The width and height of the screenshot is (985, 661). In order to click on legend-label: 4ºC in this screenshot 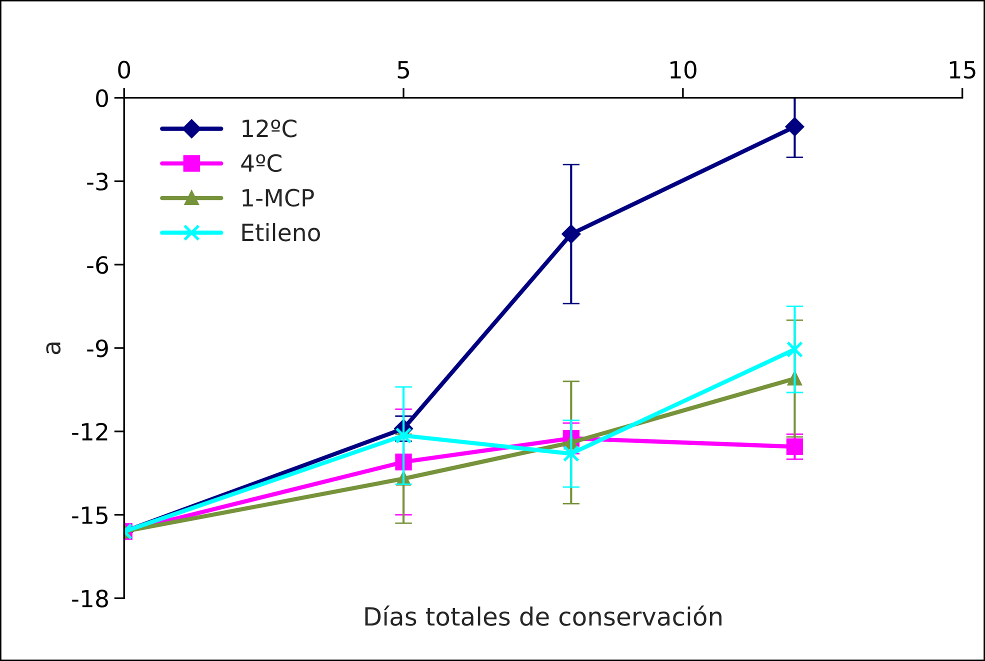, I will do `click(261, 163)`.